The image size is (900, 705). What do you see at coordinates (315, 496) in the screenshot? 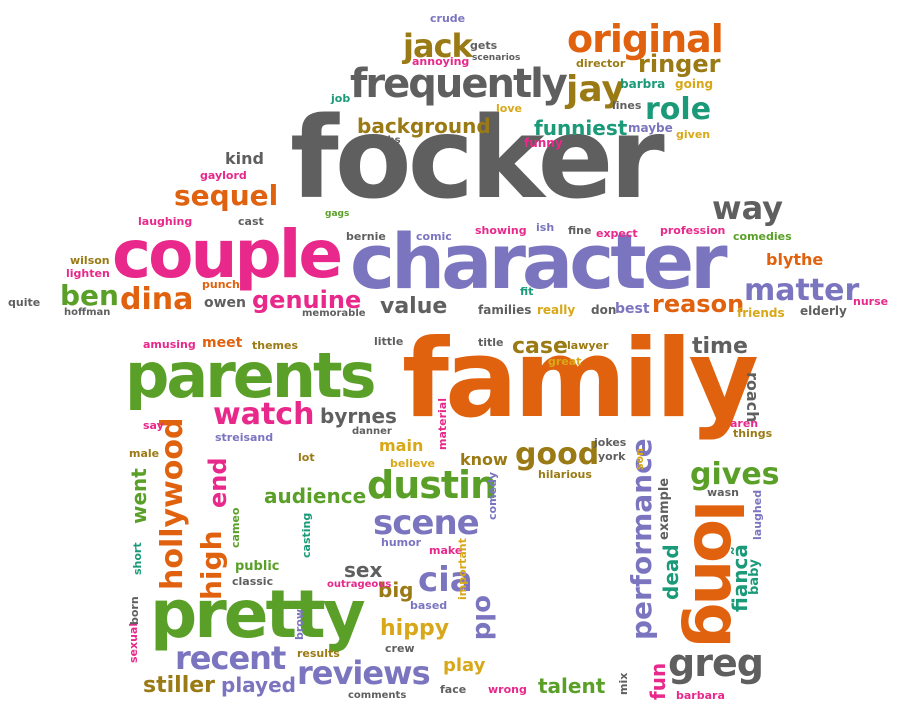
I see `word-audience: audience` at bounding box center [315, 496].